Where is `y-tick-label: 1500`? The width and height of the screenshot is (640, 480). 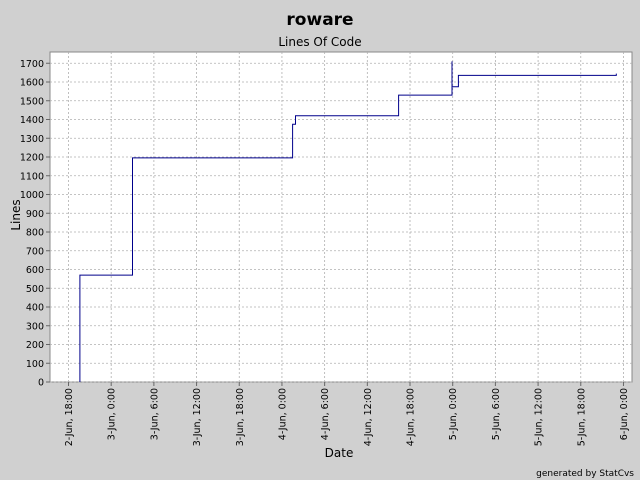
y-tick-label: 1500 is located at coordinates (32, 101).